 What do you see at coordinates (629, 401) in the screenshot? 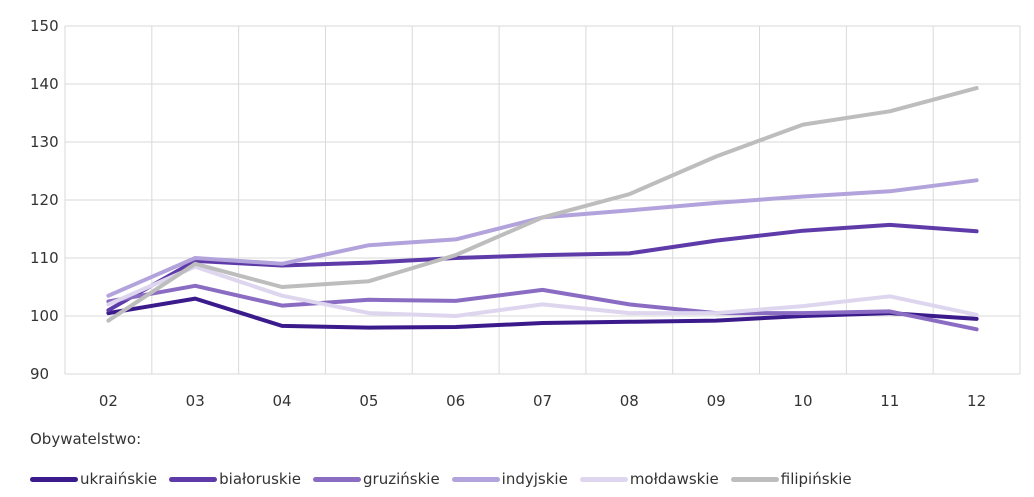
I see `x-tick-label: 08` at bounding box center [629, 401].